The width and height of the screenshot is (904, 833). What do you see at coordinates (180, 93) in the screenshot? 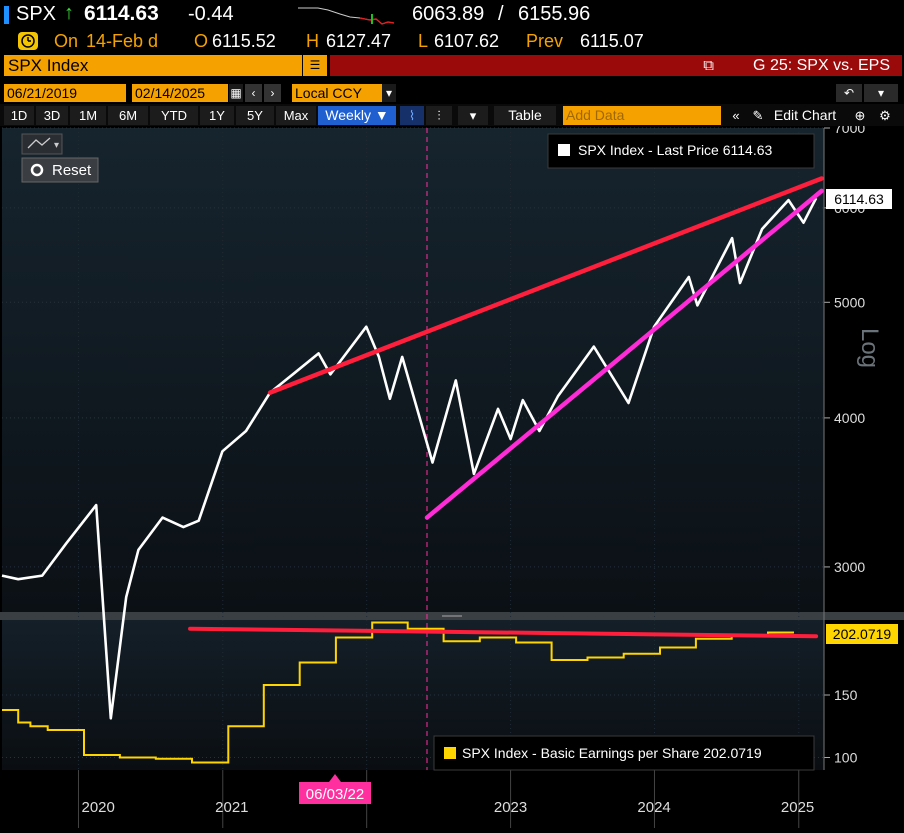
I see `end-date-field: 02/14/2025` at bounding box center [180, 93].